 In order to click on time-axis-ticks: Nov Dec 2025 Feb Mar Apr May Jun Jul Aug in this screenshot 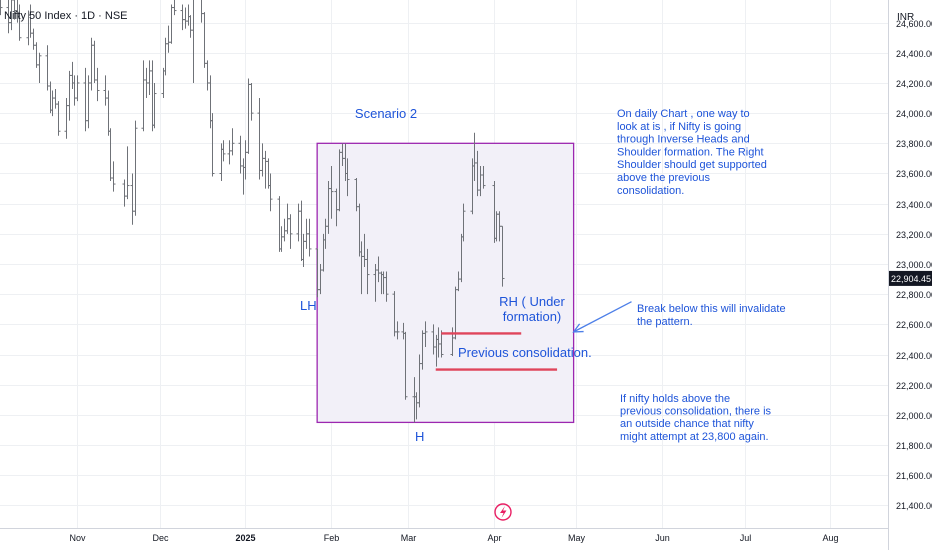, I will do `click(453, 538)`.